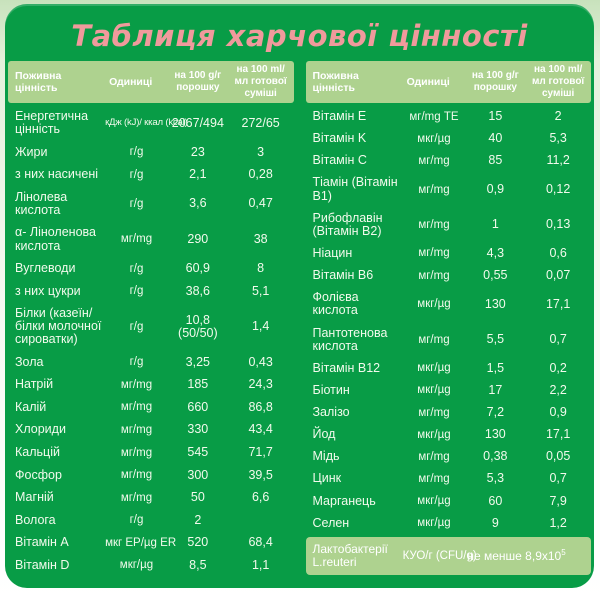 This screenshot has height=600, width=600. I want to click on table-row: Вуглеводи г/g 60,9 8, so click(151, 268).